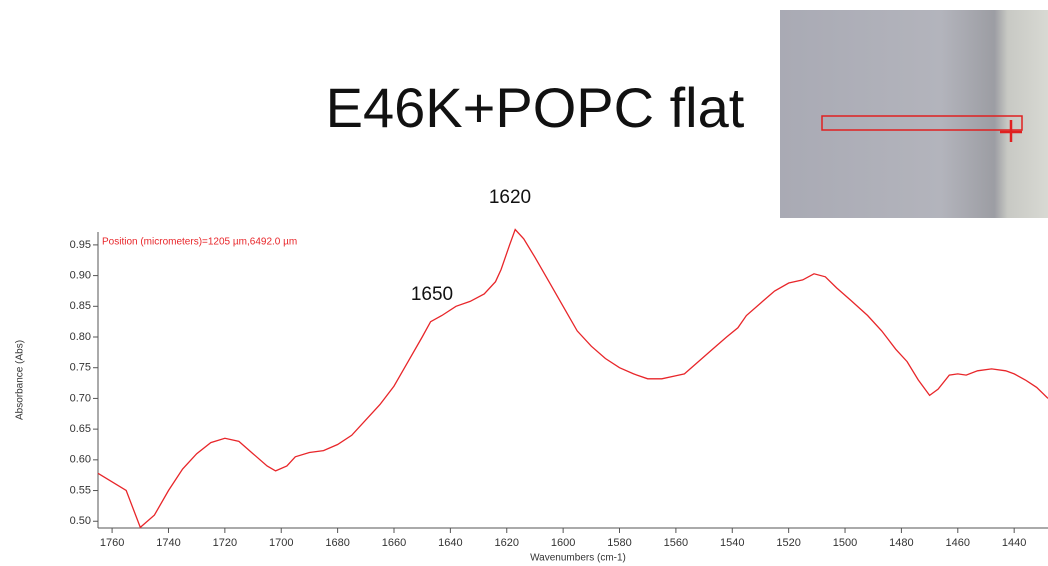 The height and width of the screenshot is (566, 1048). What do you see at coordinates (199, 242) in the screenshot?
I see `position-note: Position (micrometers)=1205 µm,6492.0 µm` at bounding box center [199, 242].